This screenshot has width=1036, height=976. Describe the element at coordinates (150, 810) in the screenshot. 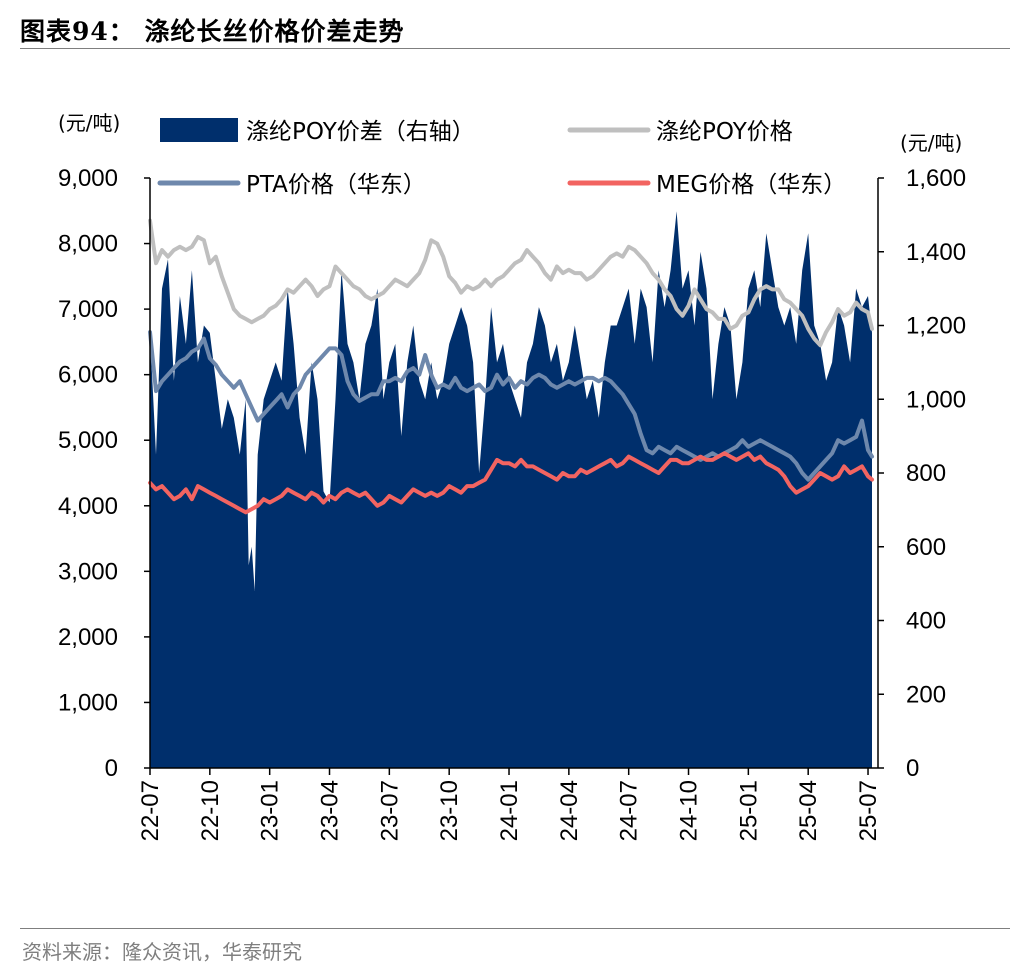

I see `x-tick-label: 22-07` at that location.